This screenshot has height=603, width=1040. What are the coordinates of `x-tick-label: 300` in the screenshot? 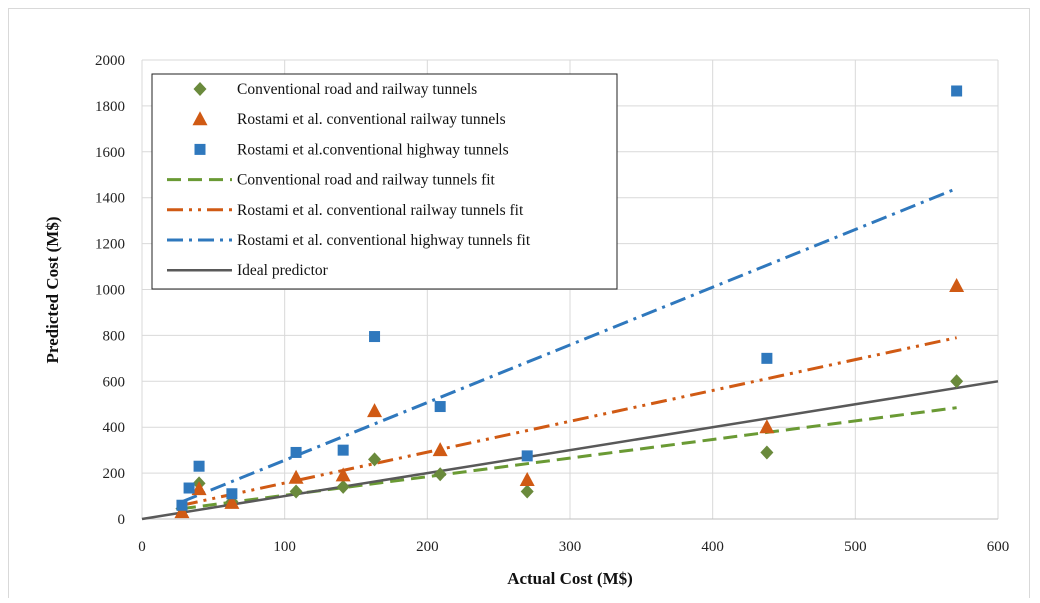 It's located at (570, 547).